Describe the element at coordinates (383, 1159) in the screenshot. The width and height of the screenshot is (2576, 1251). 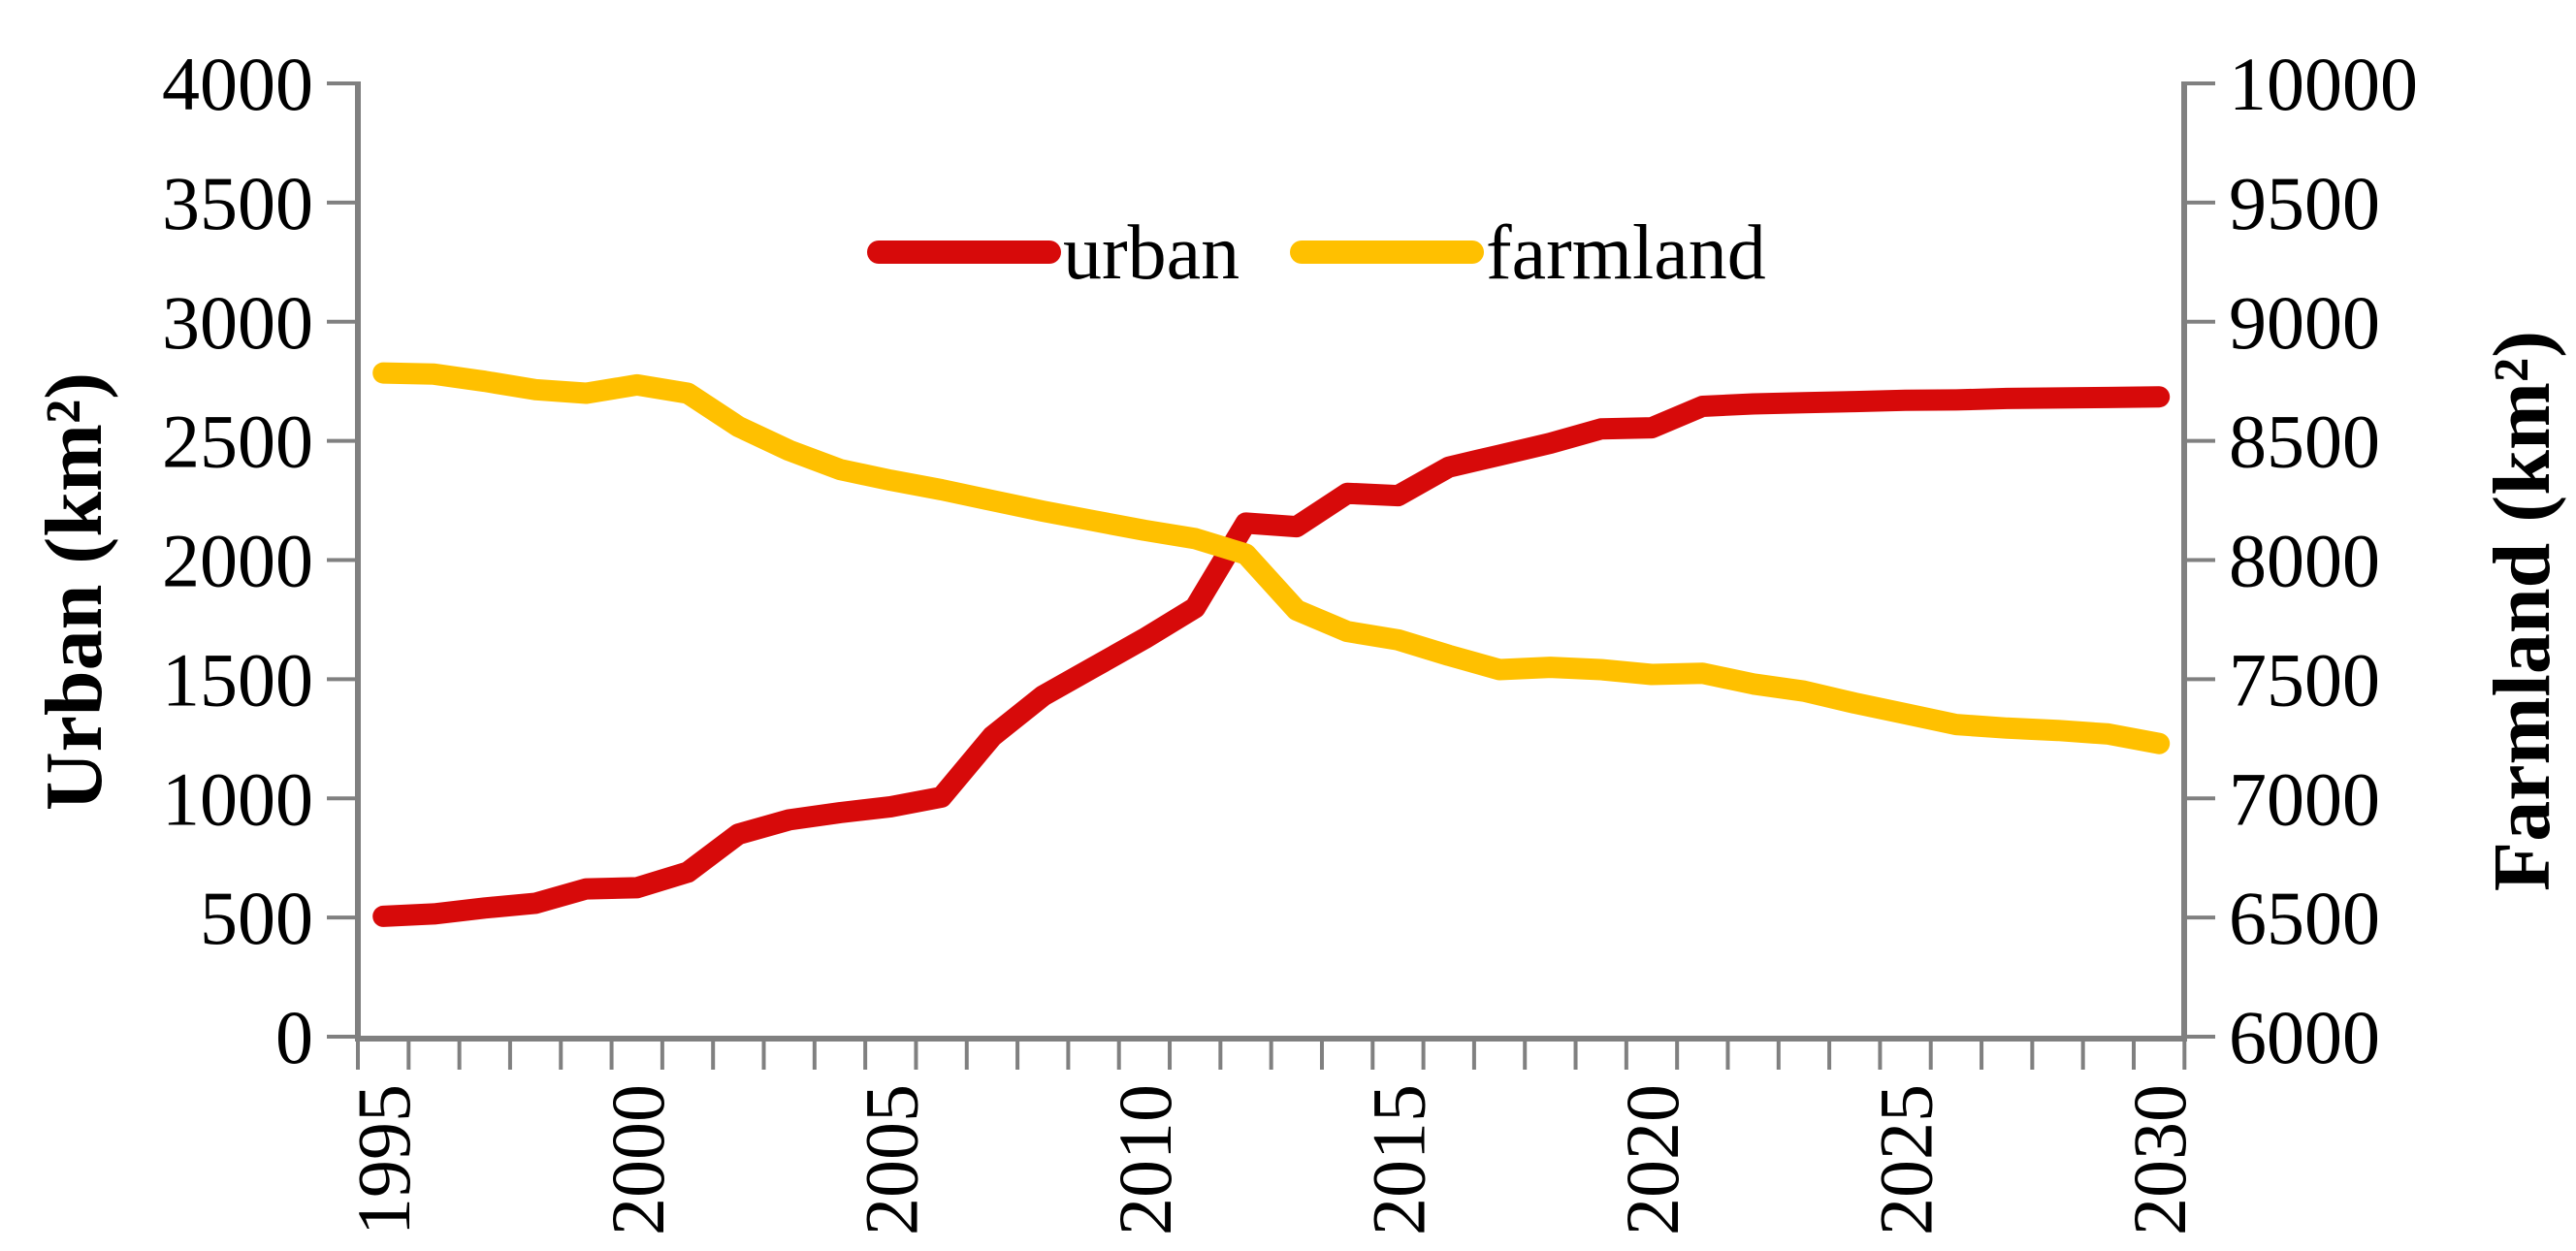
I see `x-axis-tick-label: 1995` at that location.